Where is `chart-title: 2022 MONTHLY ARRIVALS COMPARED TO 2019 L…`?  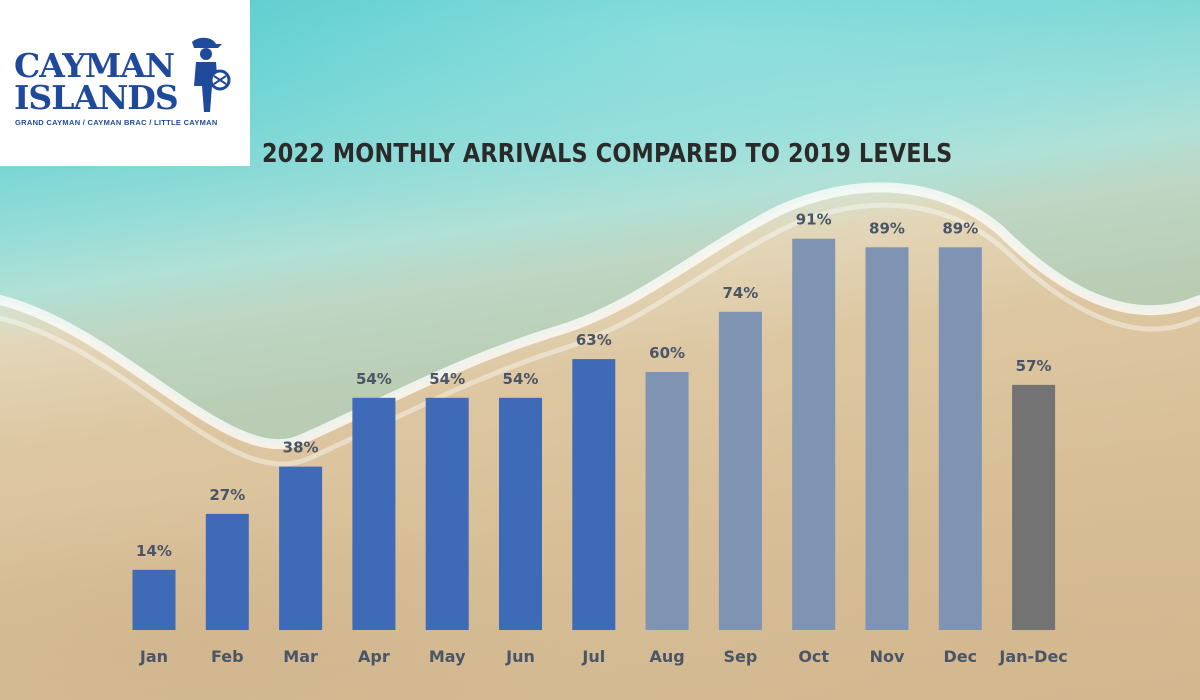 chart-title: 2022 MONTHLY ARRIVALS COMPARED TO 2019 L… is located at coordinates (607, 154).